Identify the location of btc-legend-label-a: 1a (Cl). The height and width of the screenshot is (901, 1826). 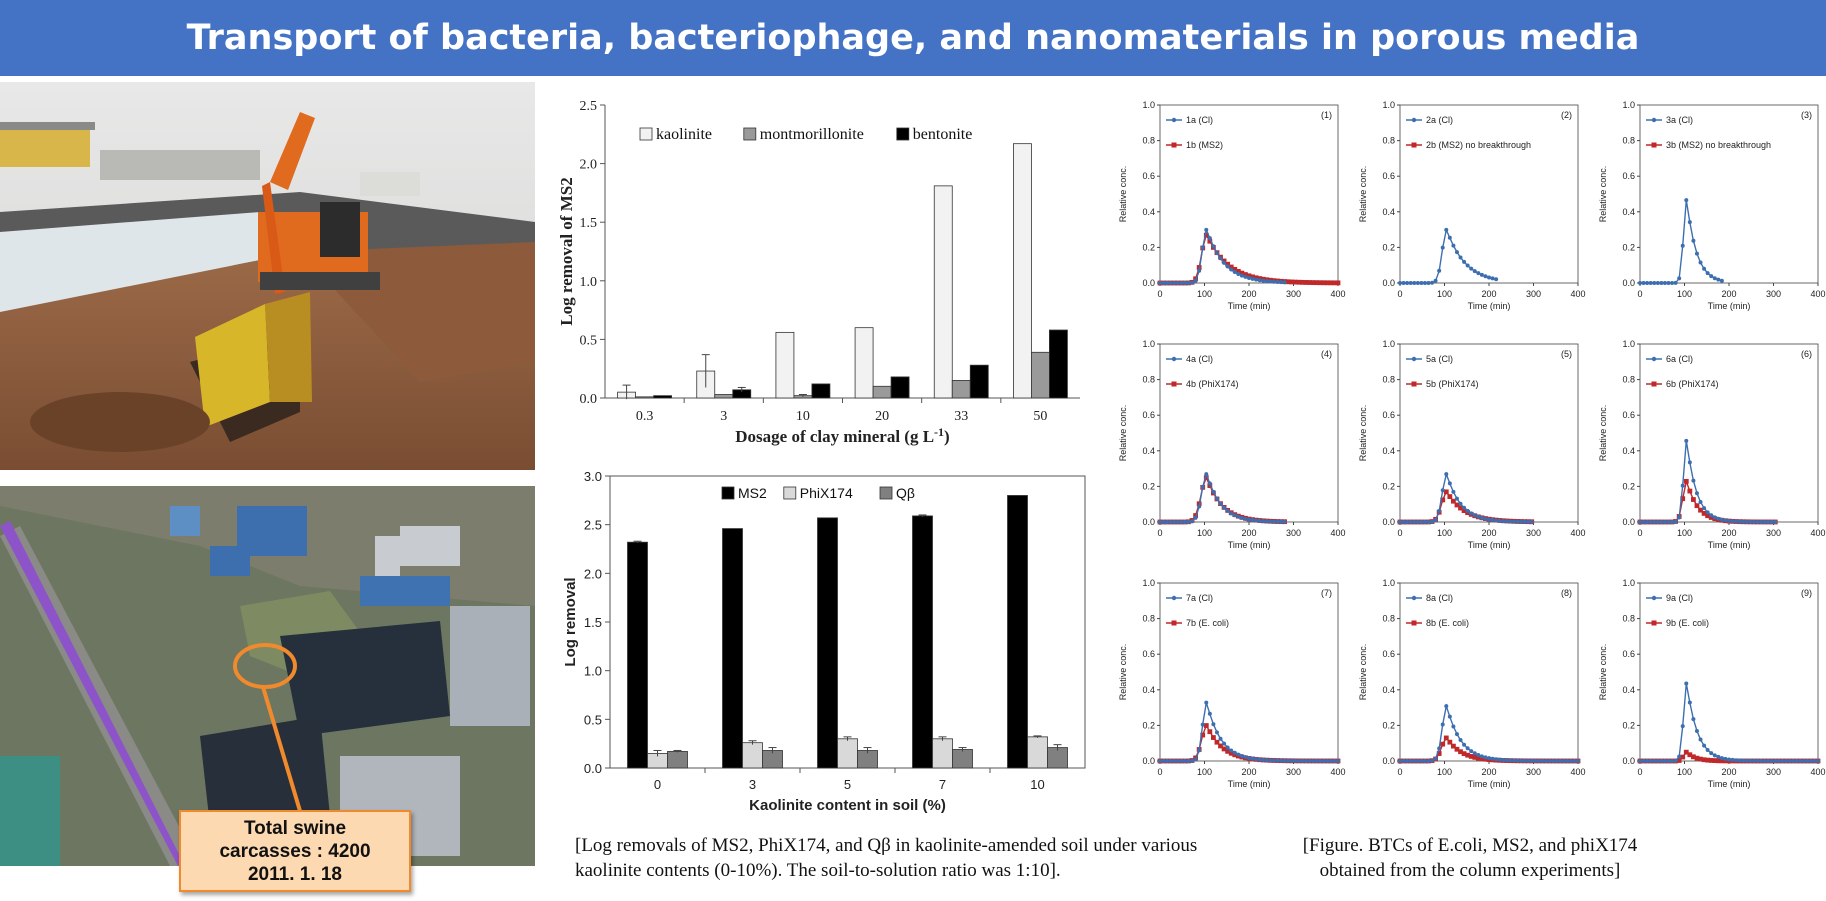
(1199, 120).